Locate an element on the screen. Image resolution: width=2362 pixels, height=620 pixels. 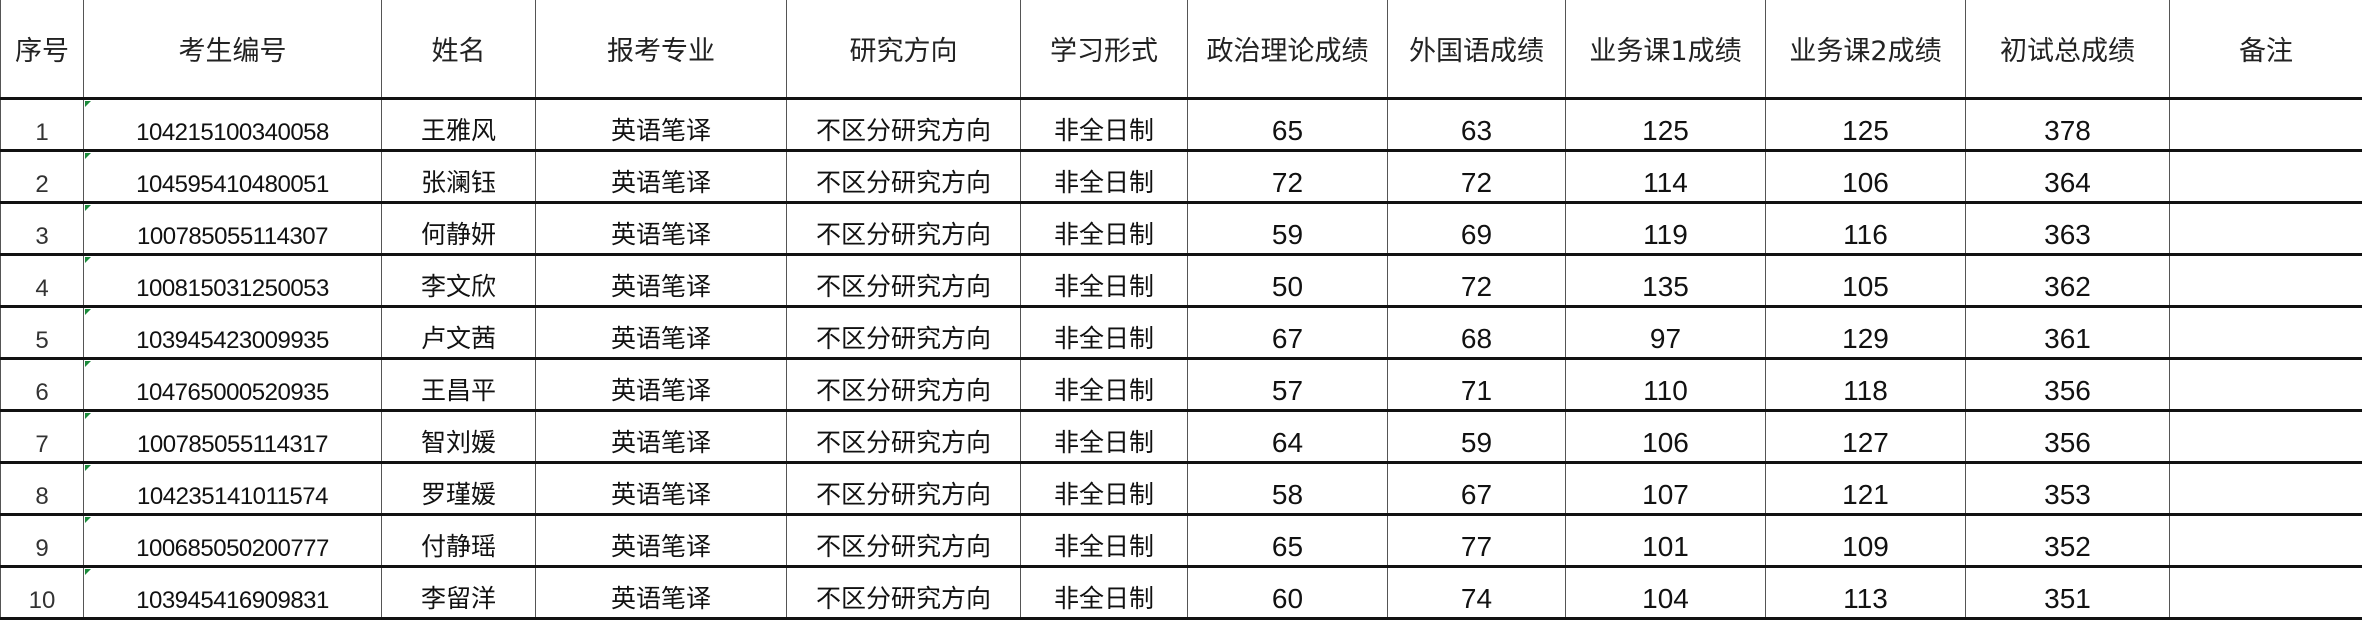
cell-index: 4 is located at coordinates (42, 281).